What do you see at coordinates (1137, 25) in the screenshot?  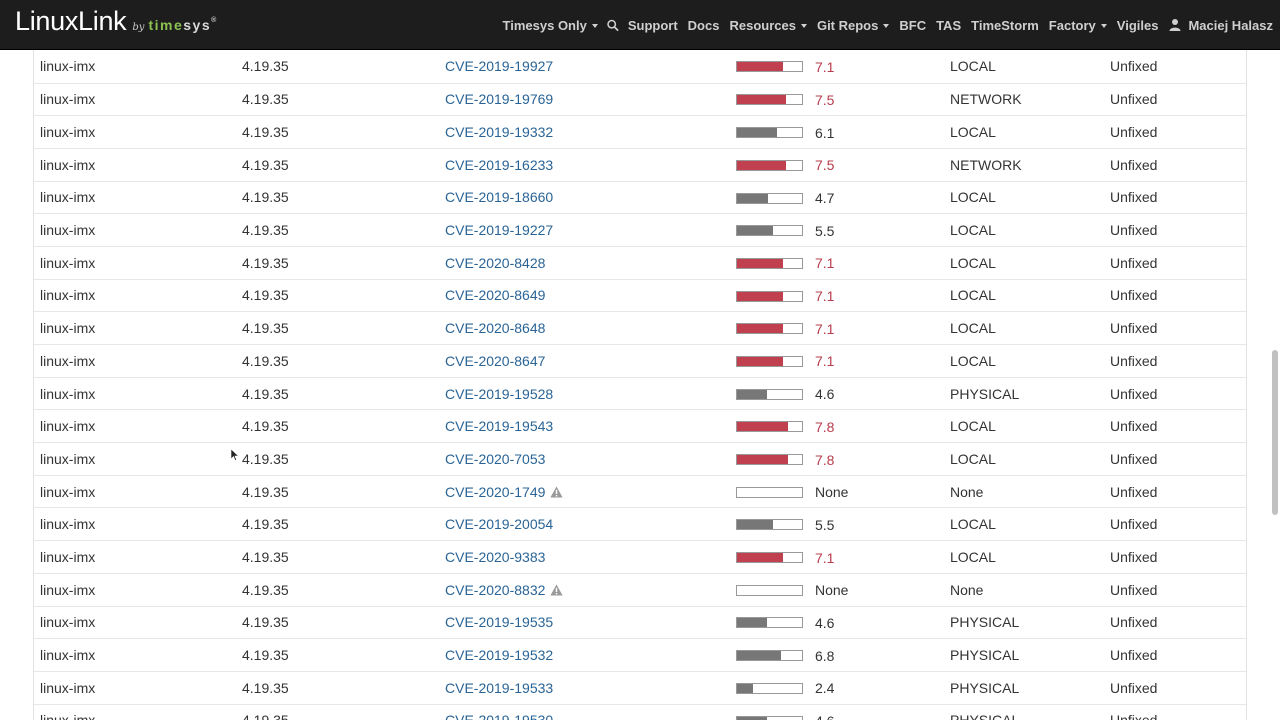 I see `nav-vigiles: Vigiles` at bounding box center [1137, 25].